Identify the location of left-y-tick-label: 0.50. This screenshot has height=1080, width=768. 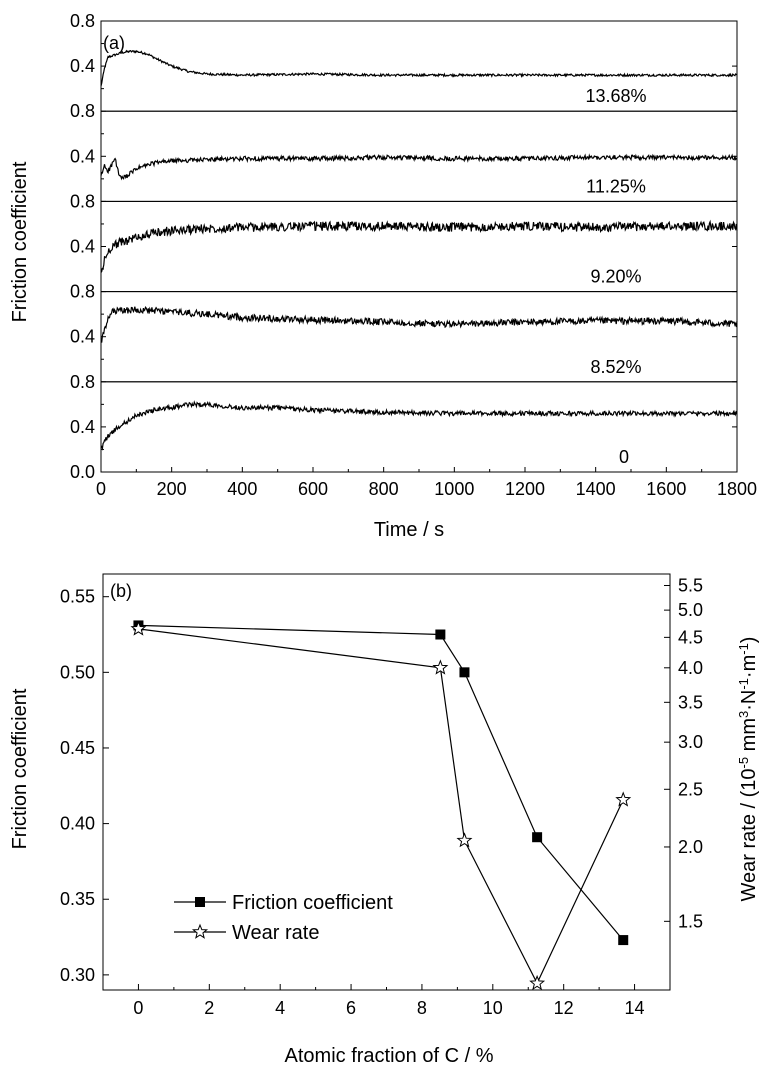
(77, 672).